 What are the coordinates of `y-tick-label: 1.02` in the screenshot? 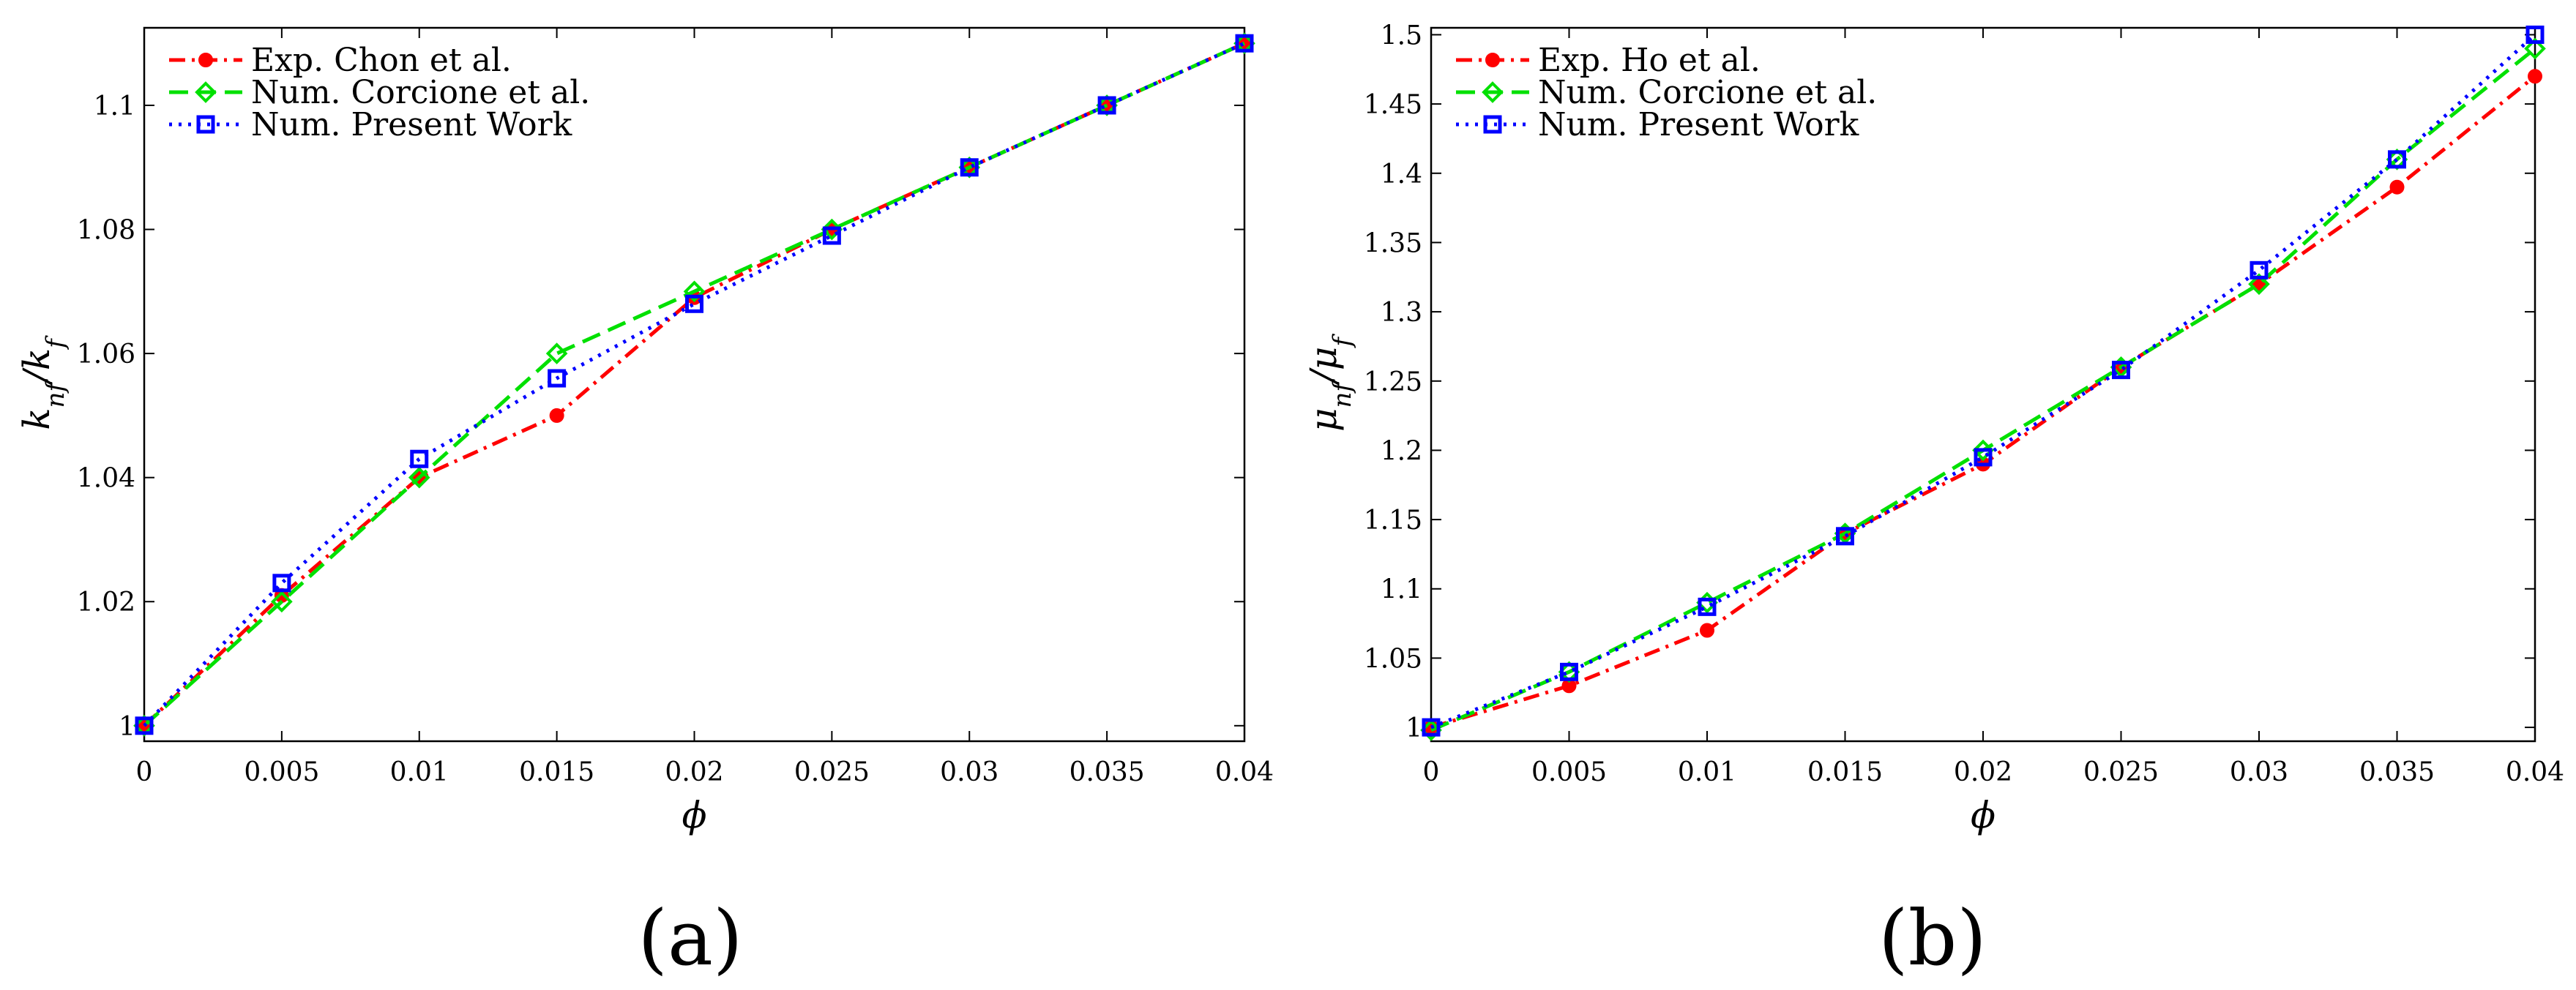 It's located at (106, 603).